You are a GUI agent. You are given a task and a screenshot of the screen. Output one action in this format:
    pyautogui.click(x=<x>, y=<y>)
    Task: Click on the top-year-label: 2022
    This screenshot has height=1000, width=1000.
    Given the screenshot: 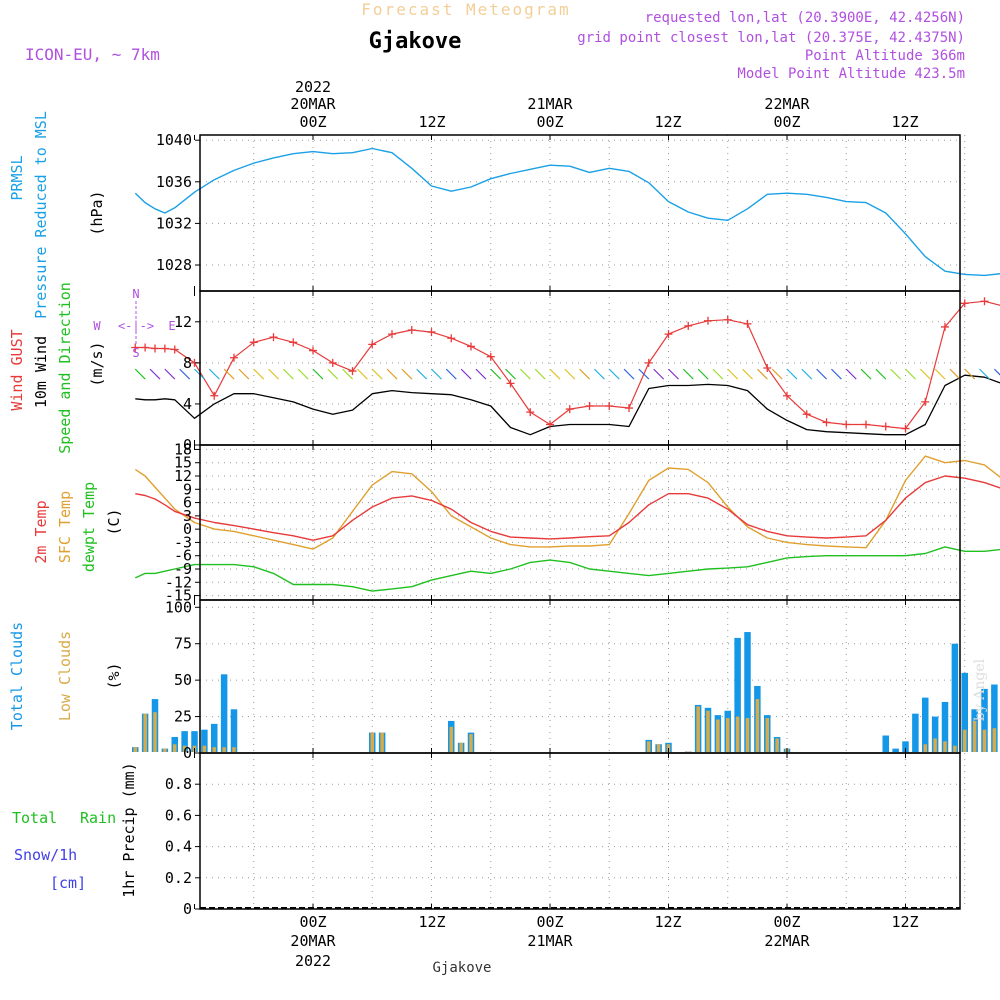 What is the action you would take?
    pyautogui.click(x=313, y=87)
    